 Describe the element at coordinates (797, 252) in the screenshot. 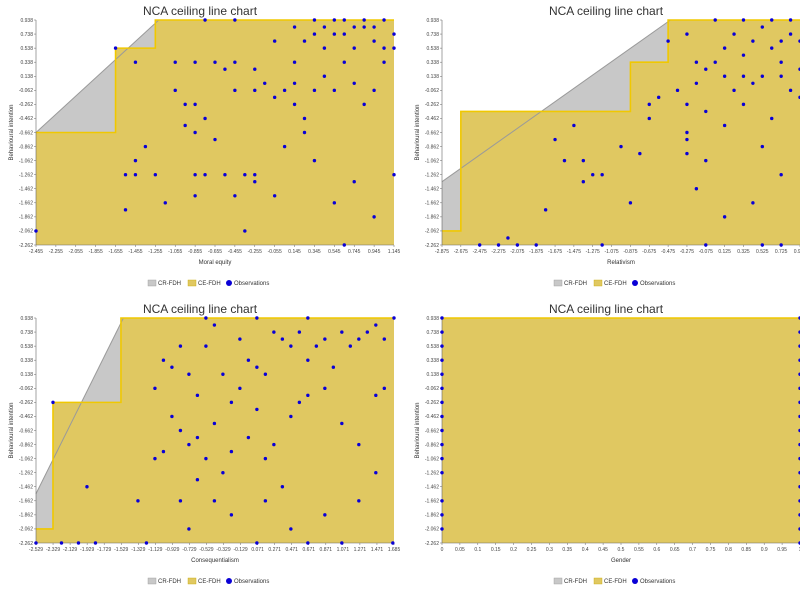

I see `x-tick-label: 0.925` at that location.